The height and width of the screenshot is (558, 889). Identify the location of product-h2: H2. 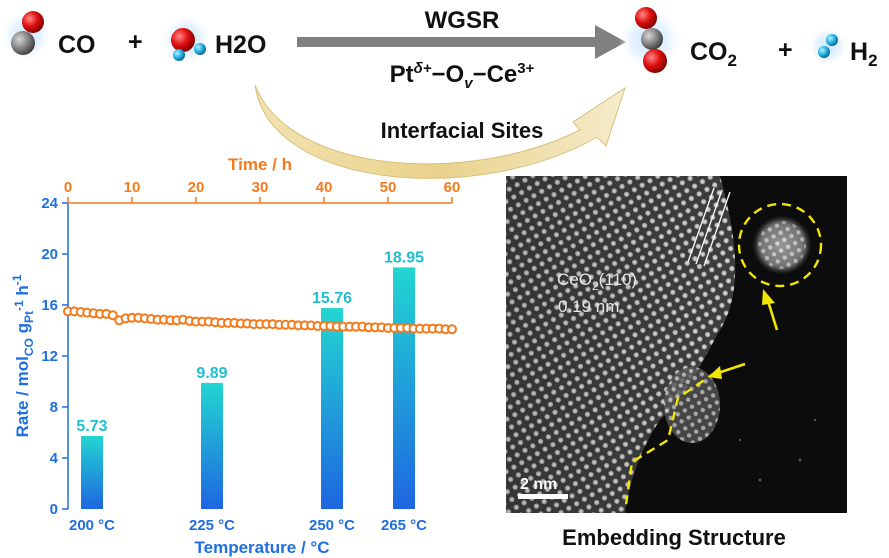
(864, 54).